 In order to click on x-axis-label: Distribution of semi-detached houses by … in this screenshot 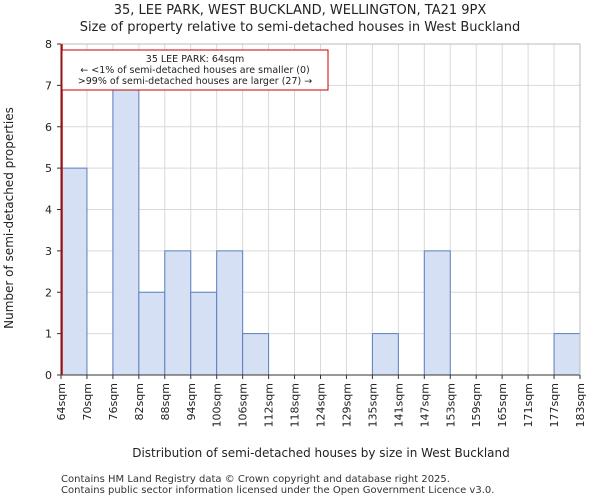, I will do `click(321, 453)`.